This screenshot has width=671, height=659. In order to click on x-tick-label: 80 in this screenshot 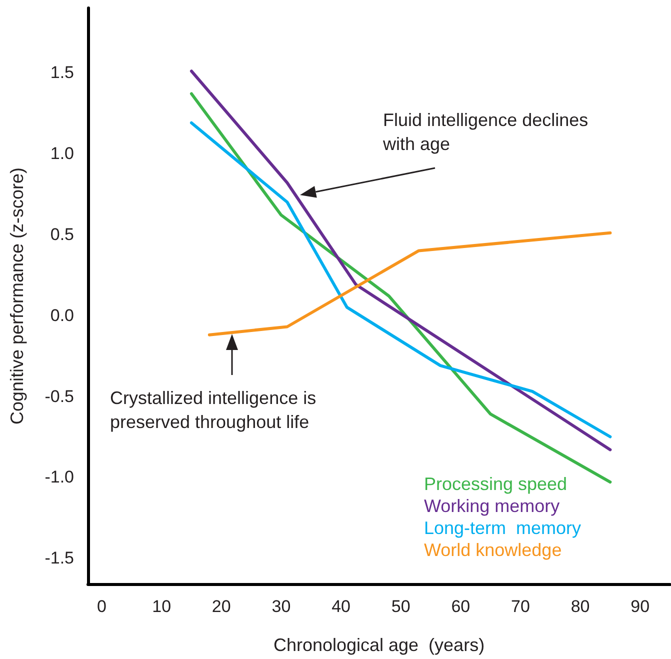, I will do `click(580, 606)`.